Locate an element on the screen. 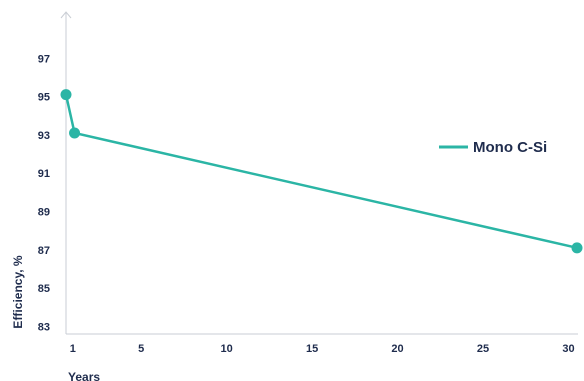 This screenshot has width=584, height=381. y-tick-label: 85 is located at coordinates (44, 289).